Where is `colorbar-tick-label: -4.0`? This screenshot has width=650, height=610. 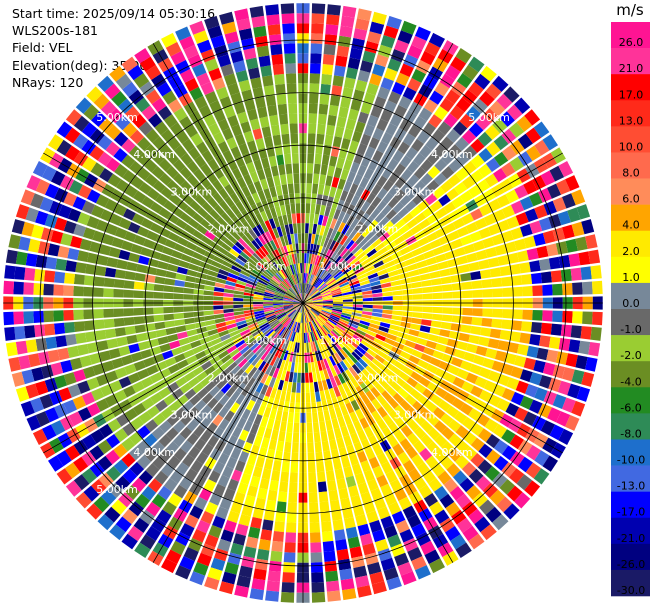 colorbar-tick-label: -4.0 is located at coordinates (630, 381).